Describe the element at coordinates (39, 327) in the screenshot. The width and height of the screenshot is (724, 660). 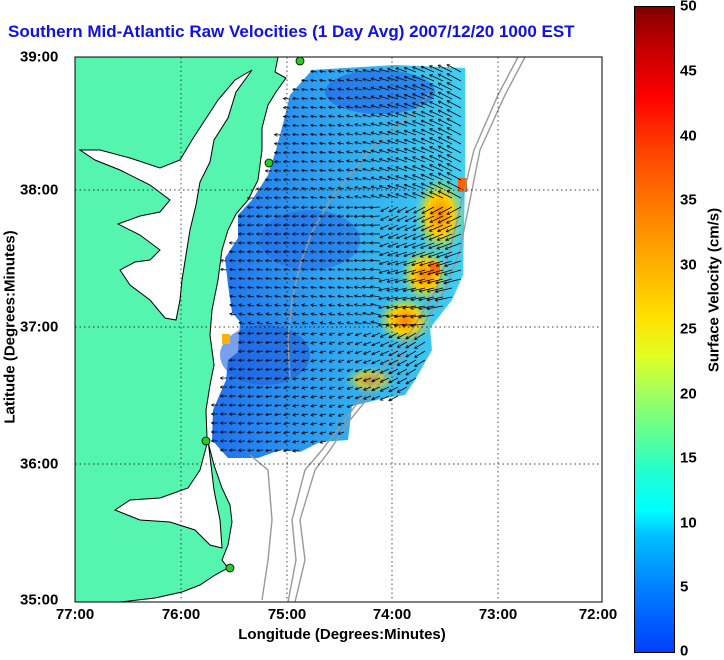
I see `lat-tick: 37:00` at that location.